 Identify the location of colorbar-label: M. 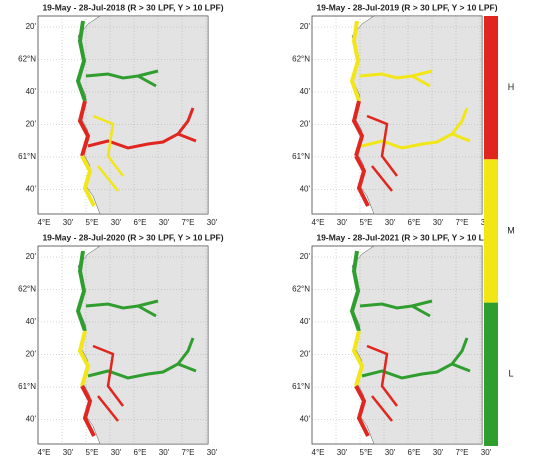
(511, 230).